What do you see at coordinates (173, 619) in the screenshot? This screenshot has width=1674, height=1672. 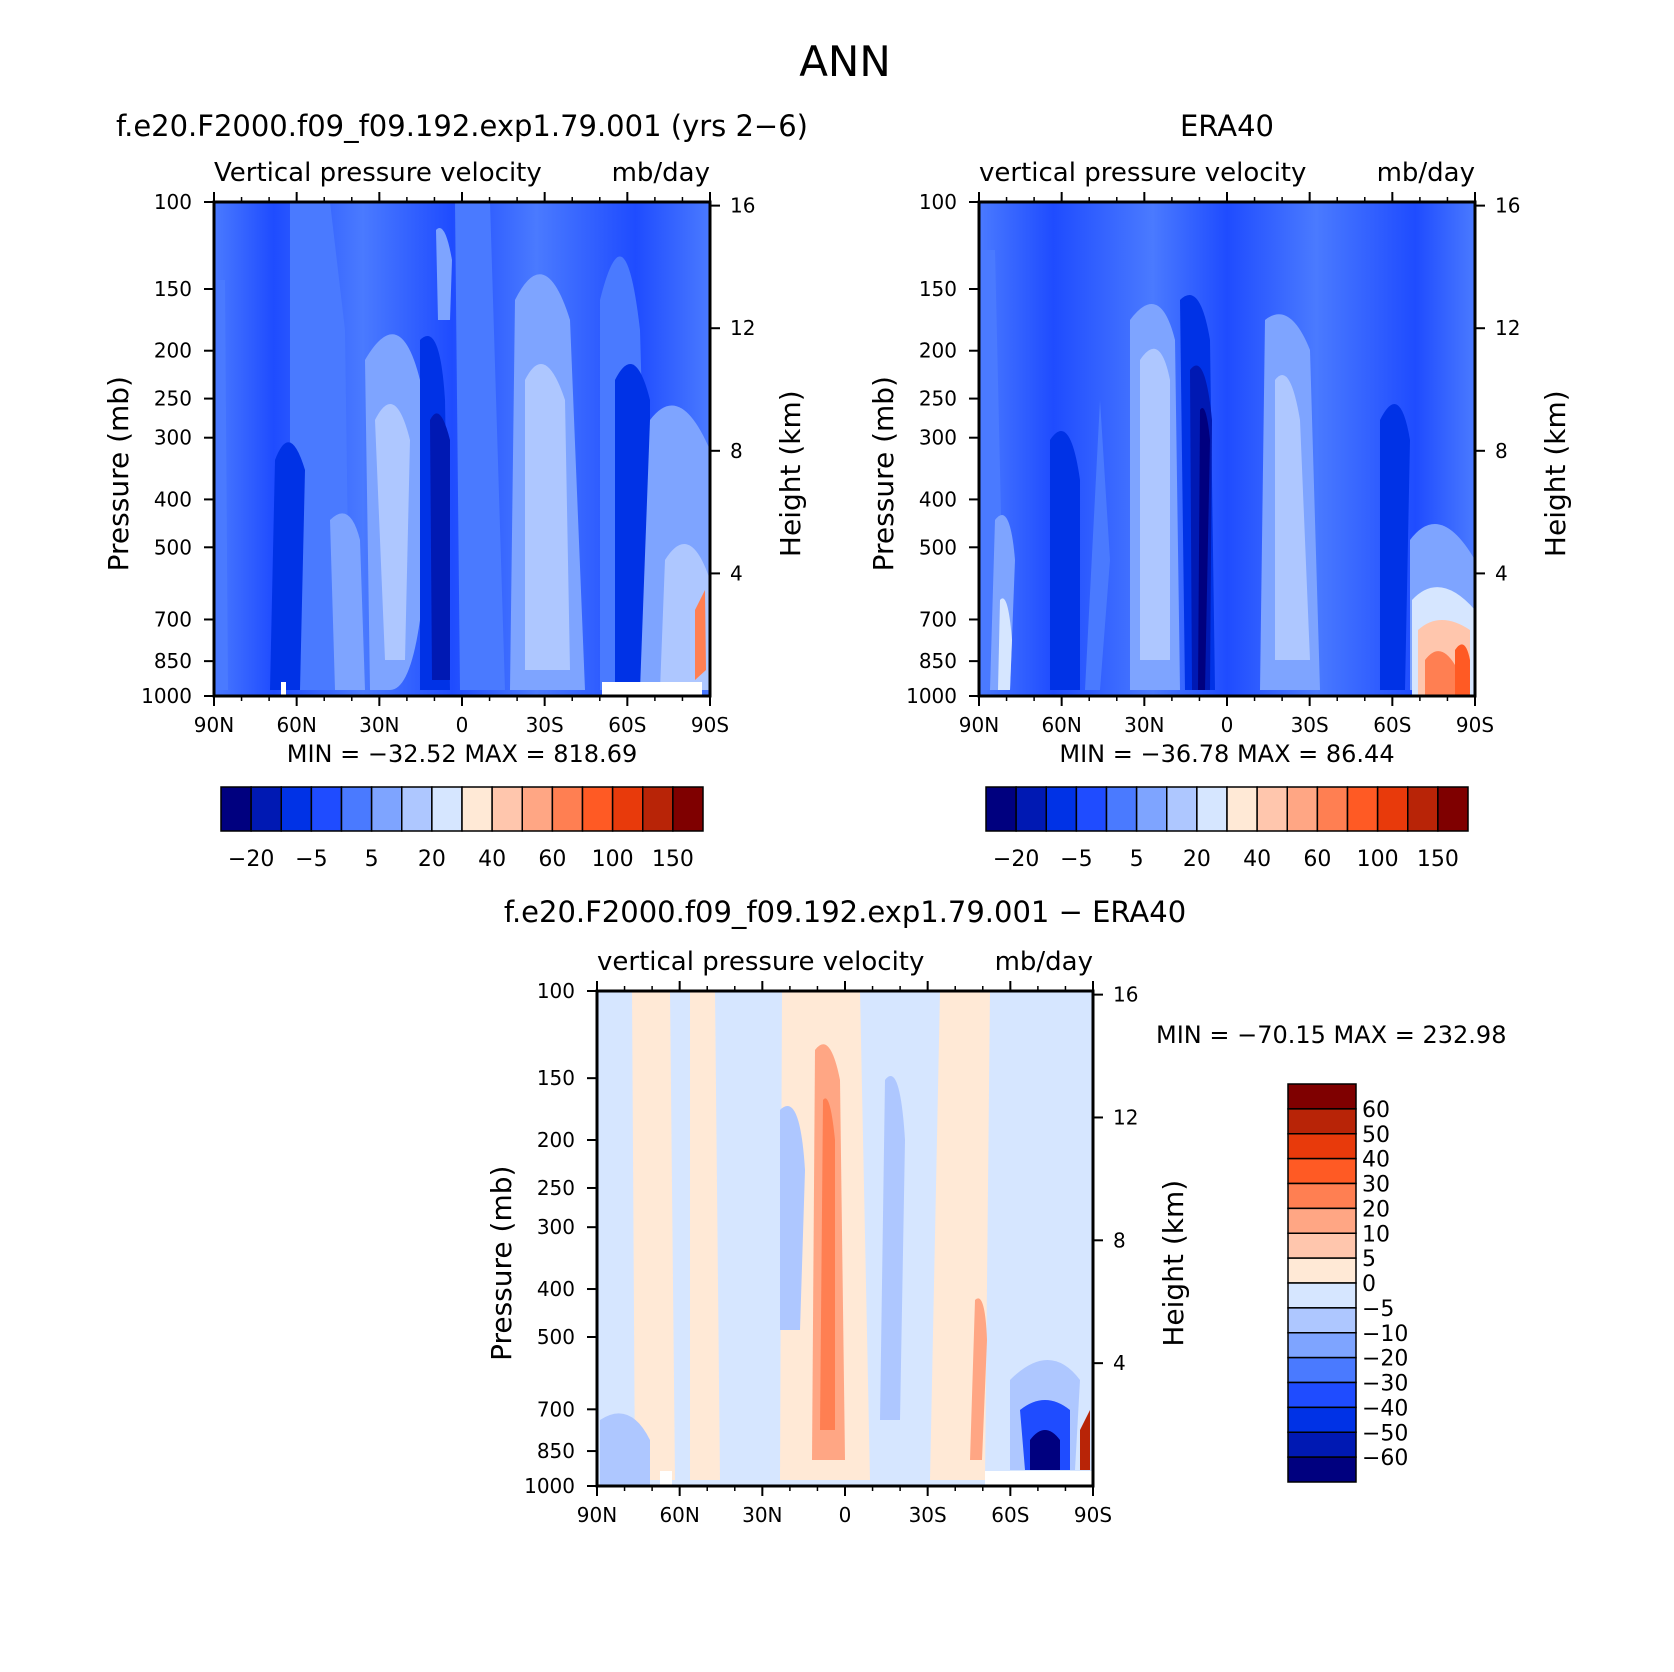 I see `y-tick-label: 700` at bounding box center [173, 619].